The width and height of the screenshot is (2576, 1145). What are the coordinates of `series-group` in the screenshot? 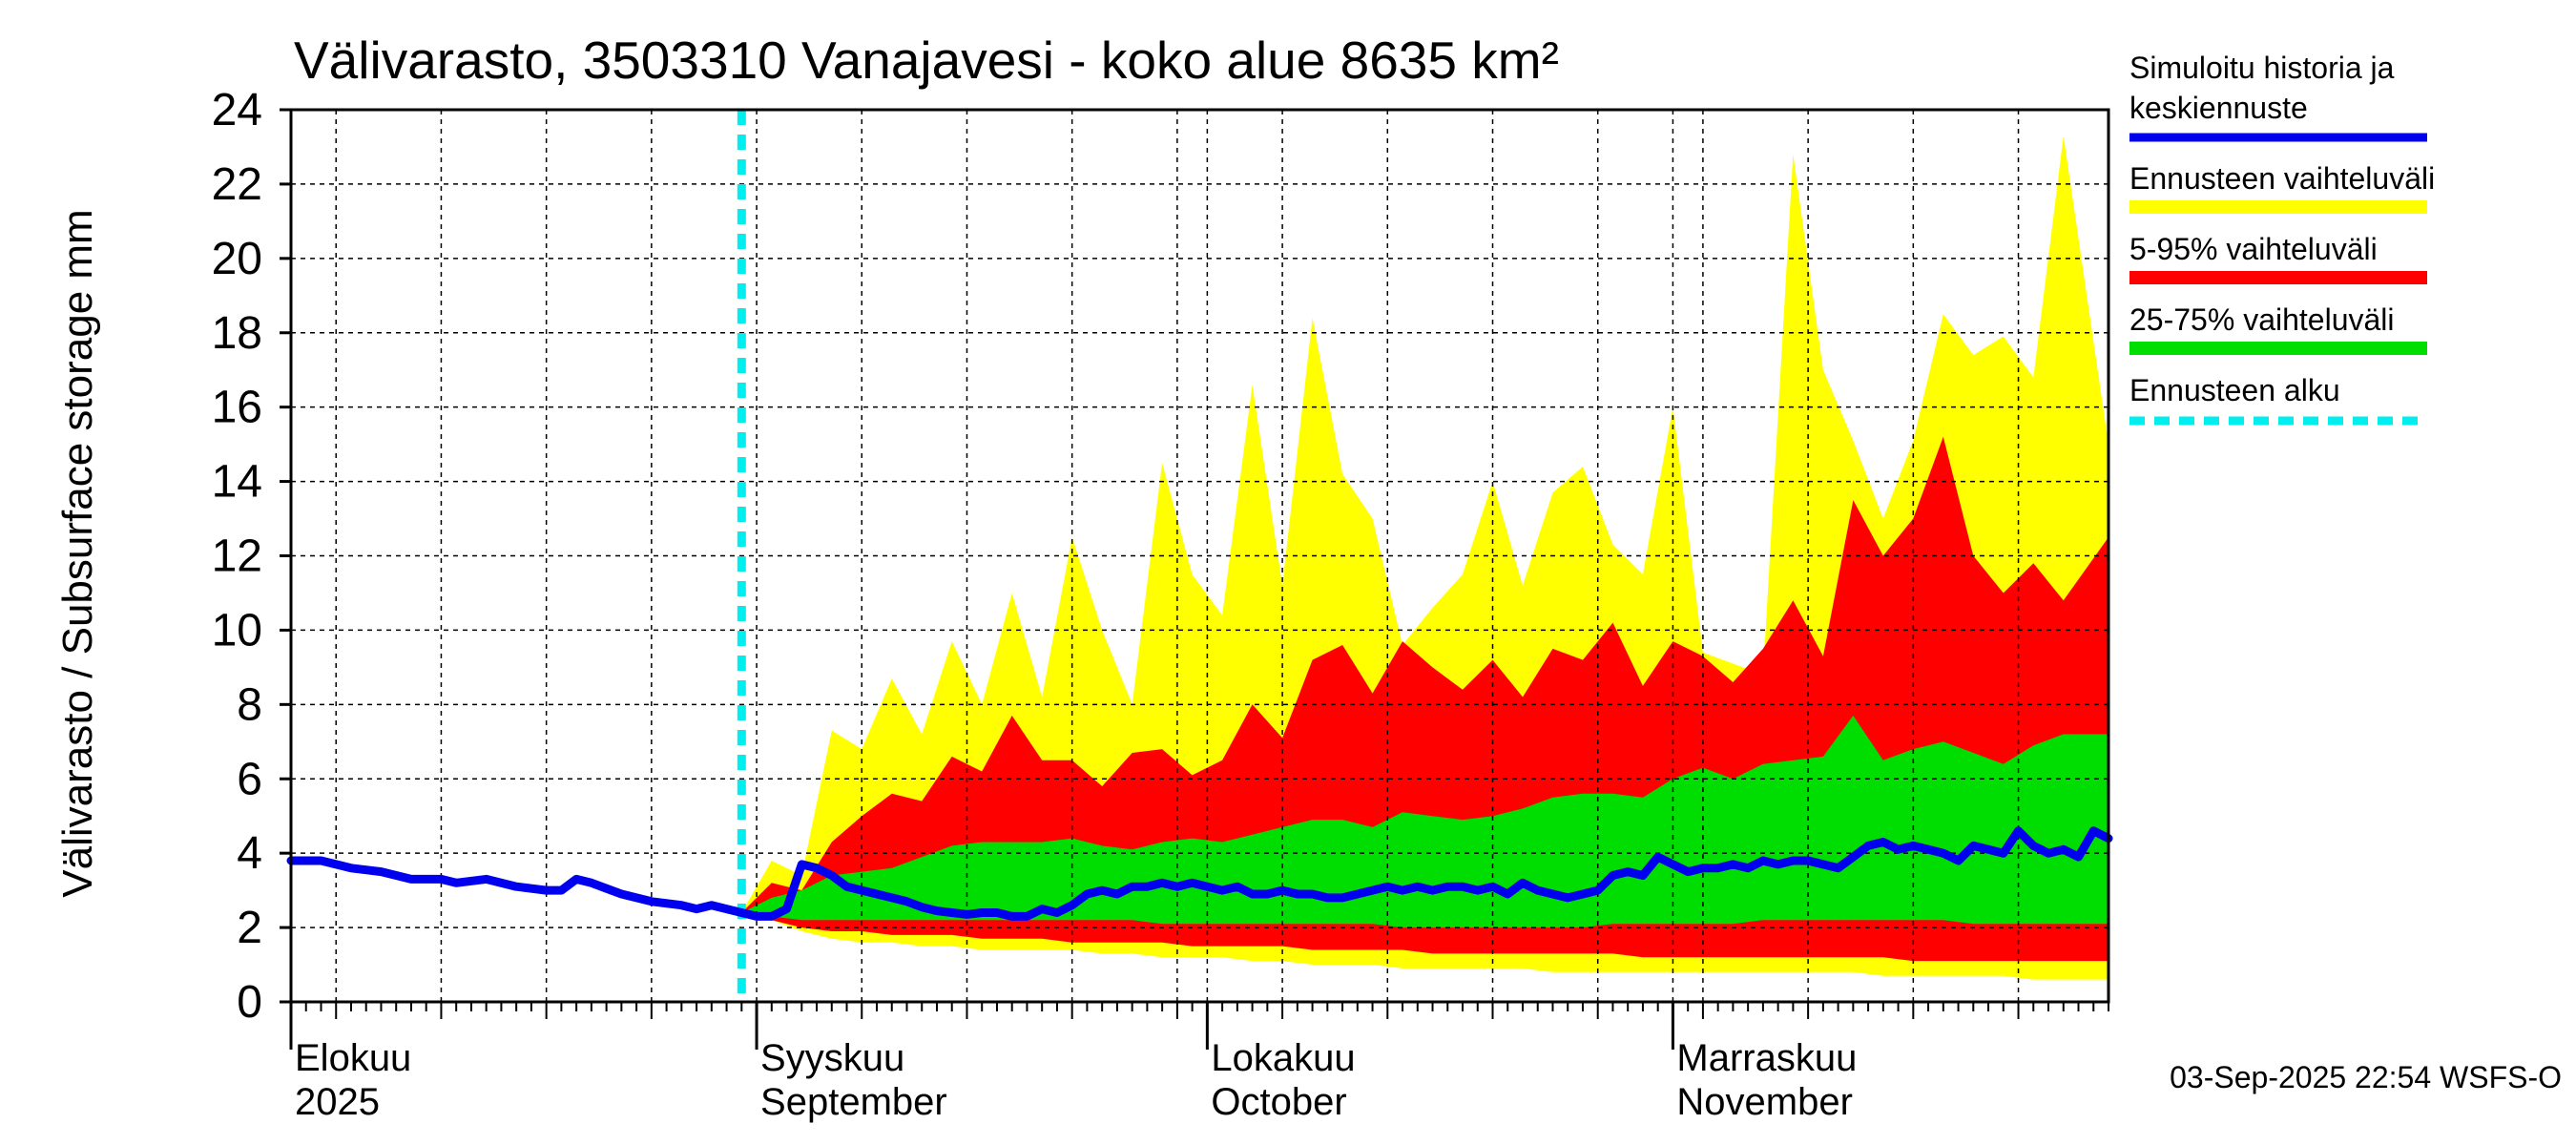 It's located at (1199, 873).